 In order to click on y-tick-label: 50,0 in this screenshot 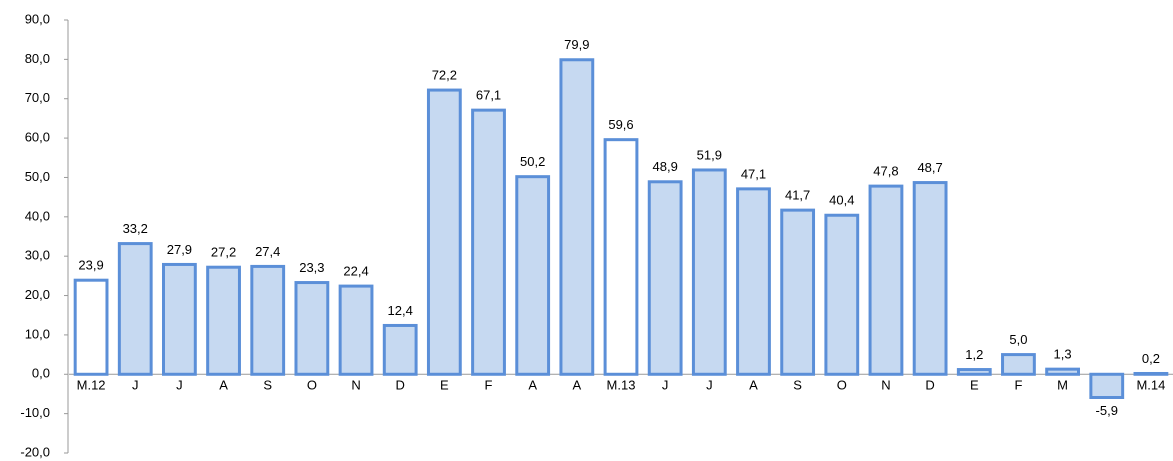, I will do `click(37, 176)`.